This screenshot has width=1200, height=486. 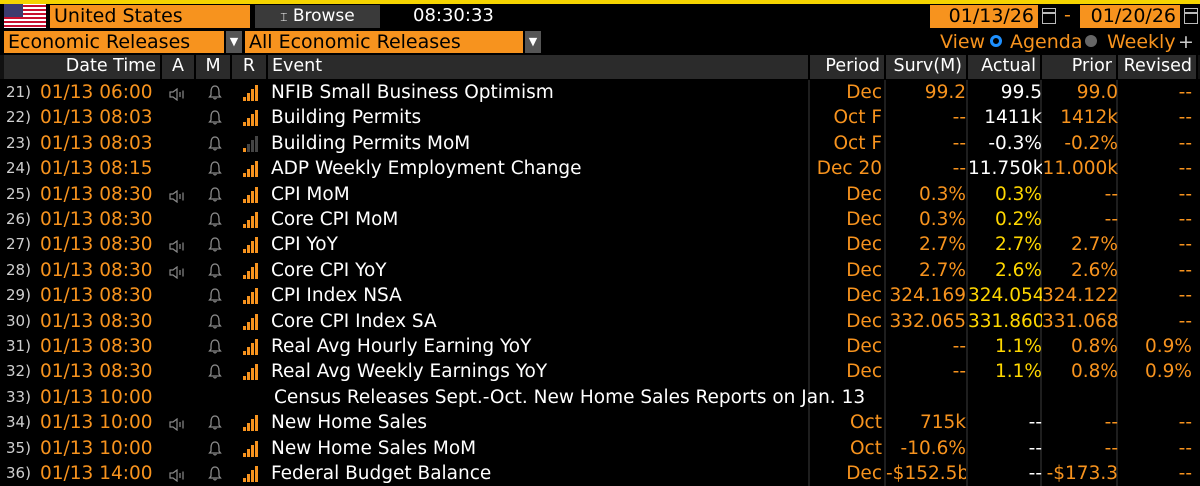 What do you see at coordinates (401, 346) in the screenshot?
I see `row-event: Real Avg Hourly Earning YoY` at bounding box center [401, 346].